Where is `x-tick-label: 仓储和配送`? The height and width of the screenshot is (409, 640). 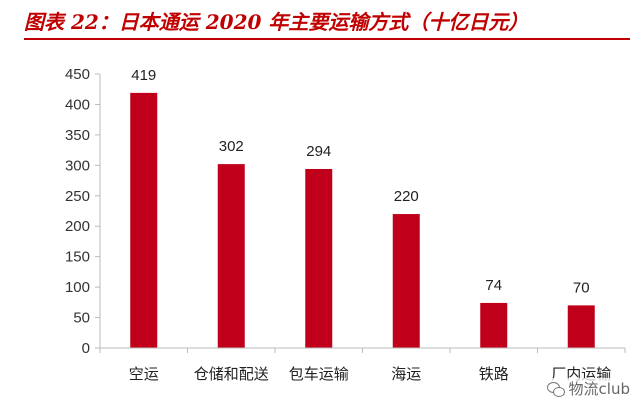 x-tick-label: 仓储和配送 is located at coordinates (231, 374).